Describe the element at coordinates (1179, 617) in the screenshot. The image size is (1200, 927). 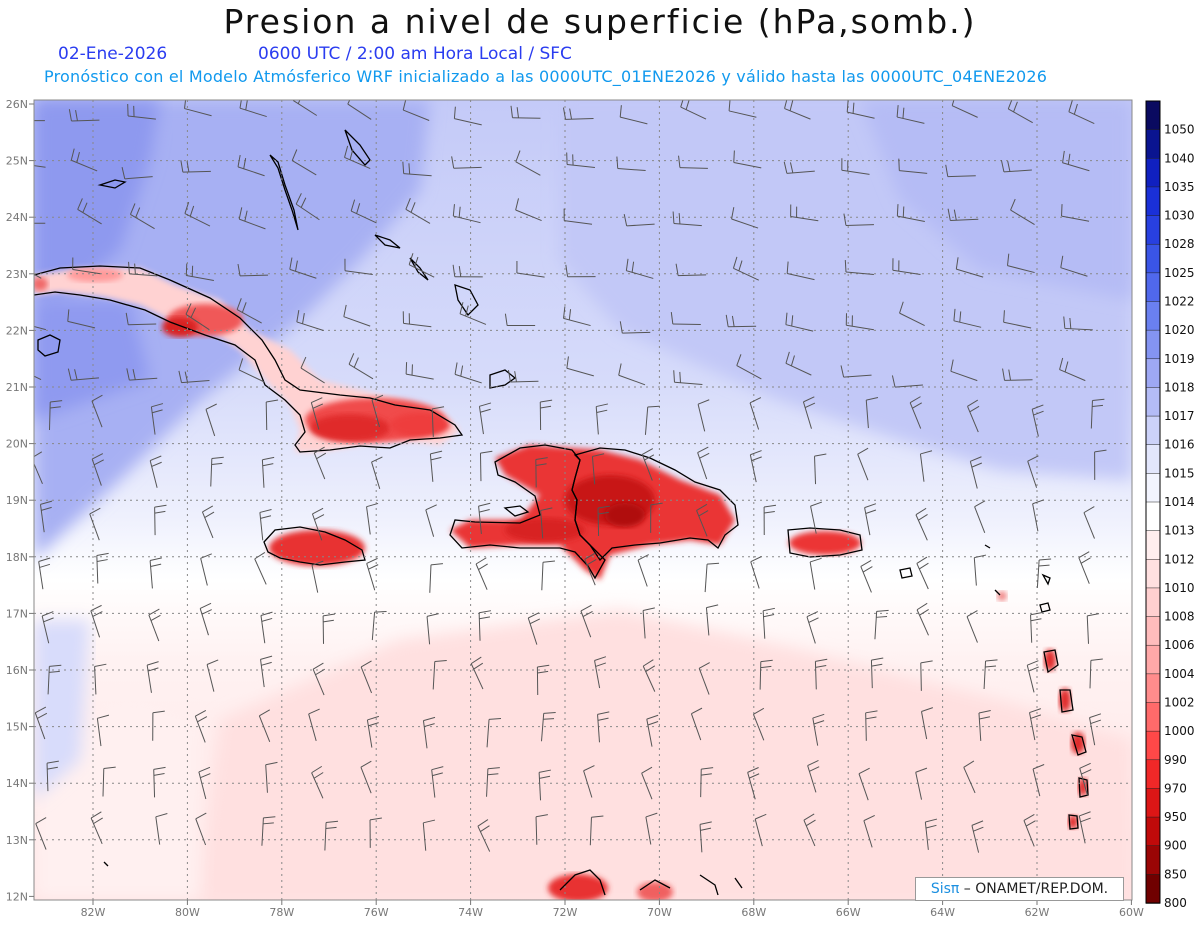
I see `colorbar-label: 1008` at that location.